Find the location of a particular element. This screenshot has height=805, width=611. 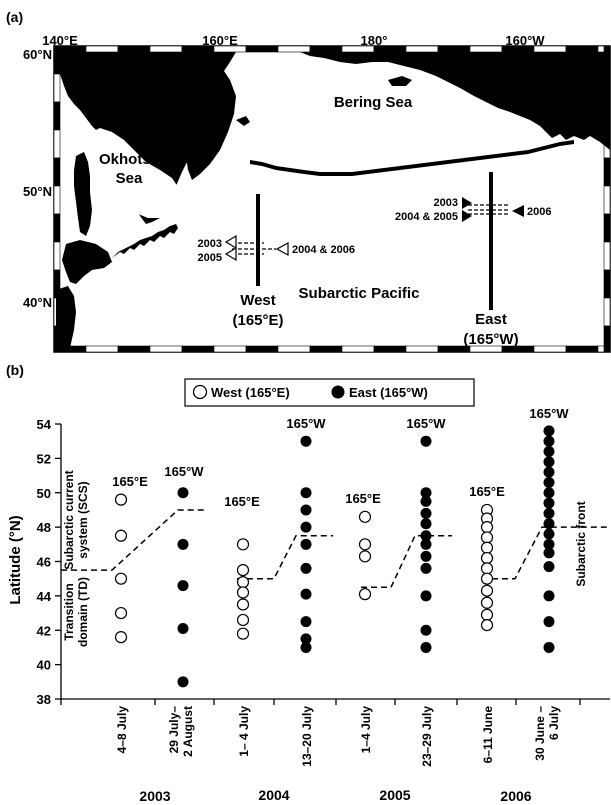

scs-label-line1: Subarctic current is located at coordinates (69, 519).